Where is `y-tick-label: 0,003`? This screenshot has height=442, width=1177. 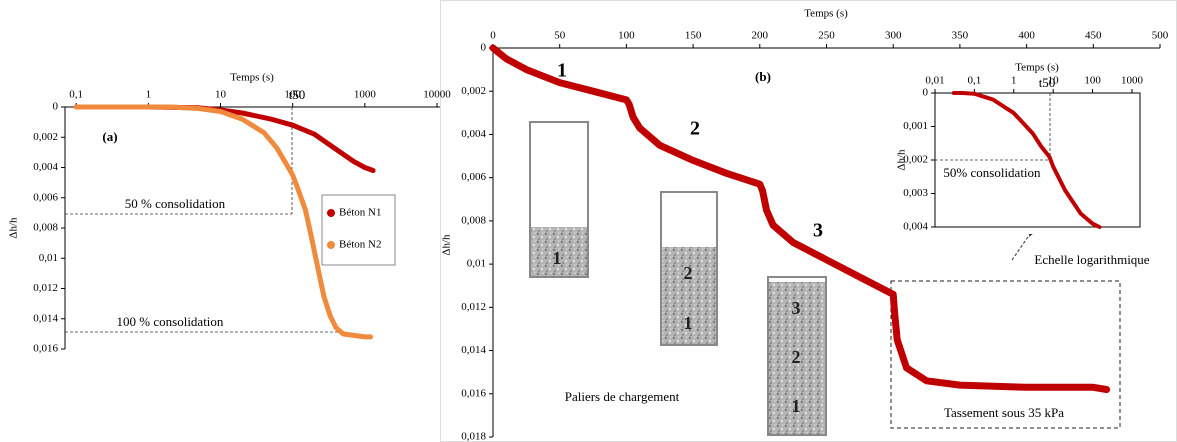
y-tick-label: 0,003 is located at coordinates (915, 193).